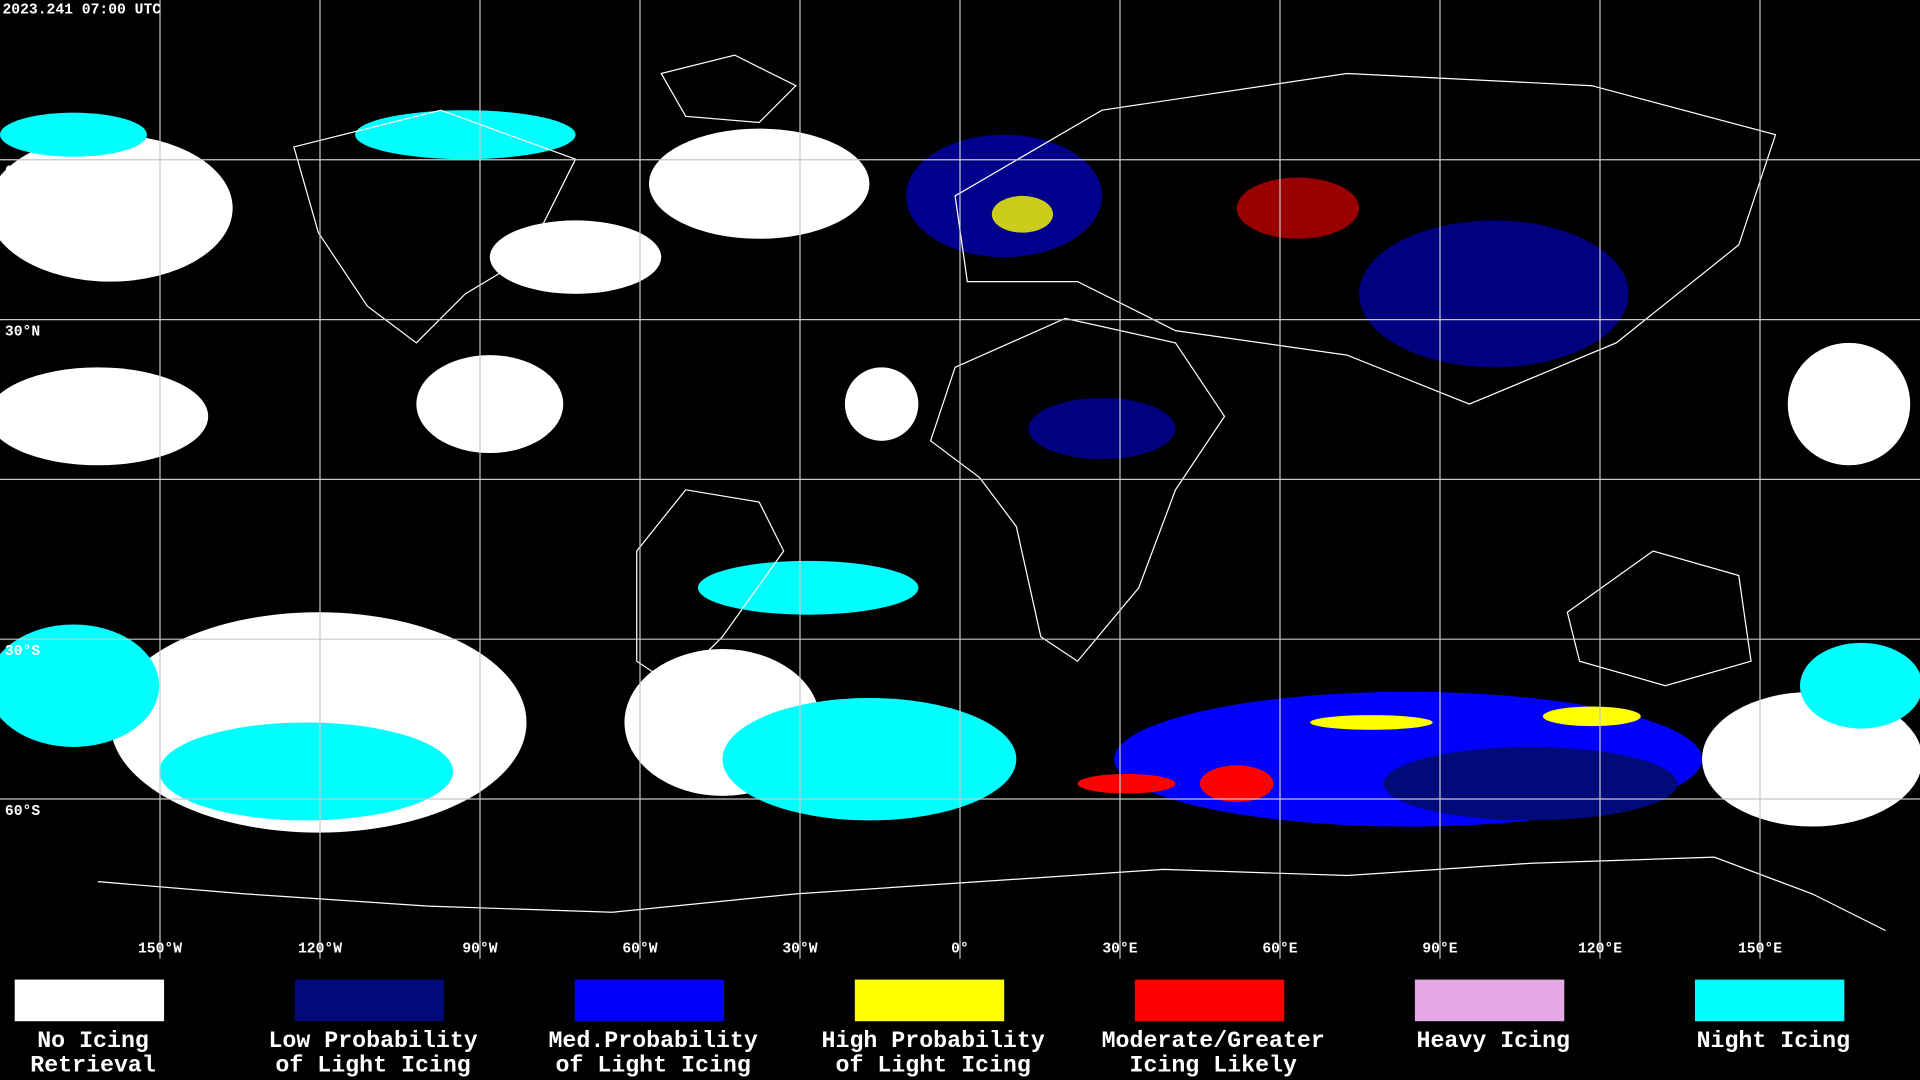 Image resolution: width=1920 pixels, height=1080 pixels. What do you see at coordinates (1600, 950) in the screenshot?
I see `longitude-label: 120°E` at bounding box center [1600, 950].